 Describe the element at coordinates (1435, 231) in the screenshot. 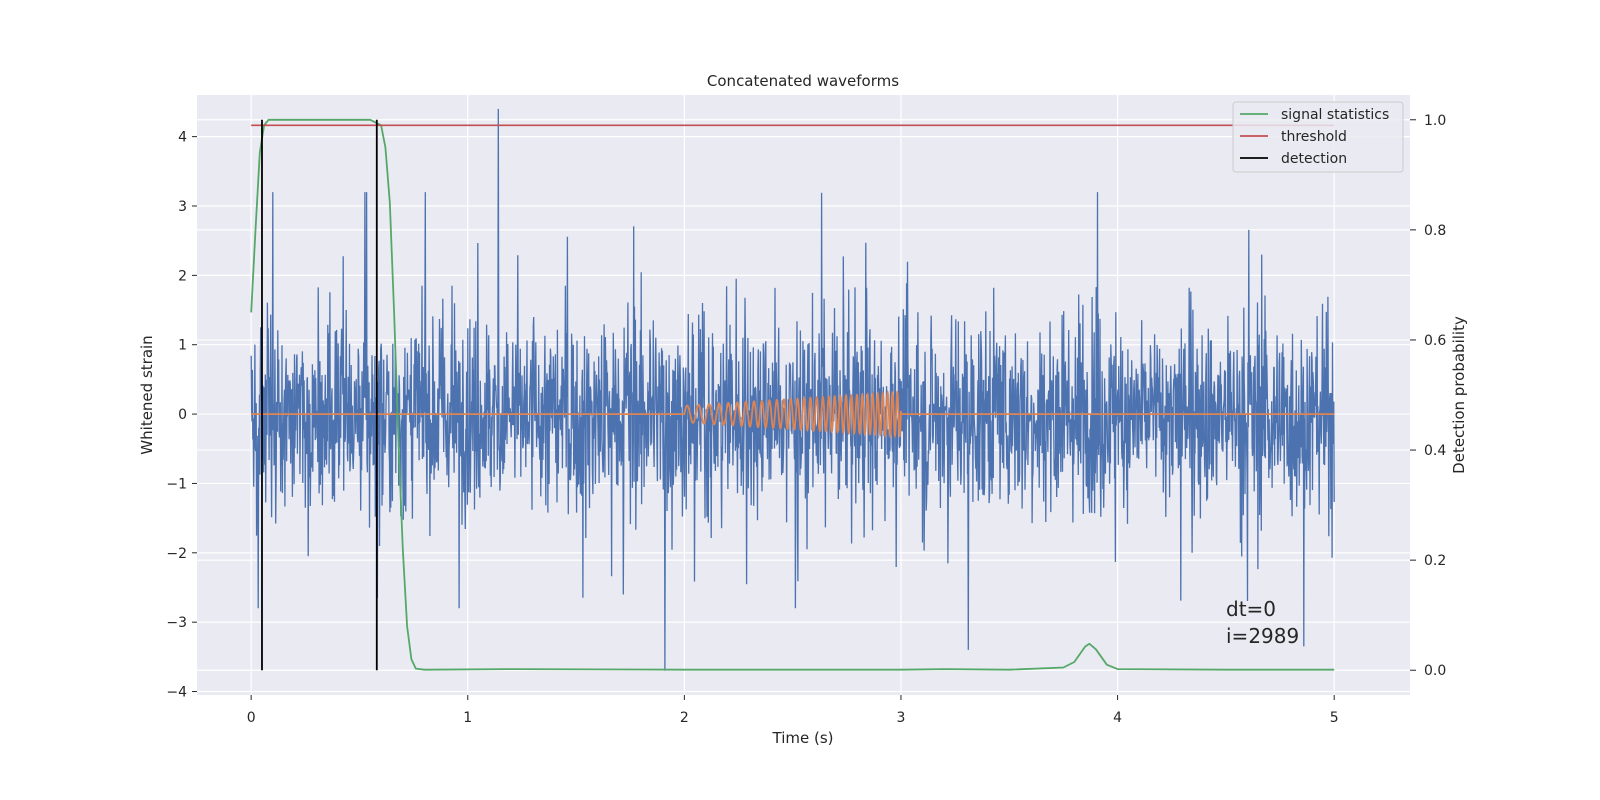

I see `y2-tick-label: 0.8` at that location.